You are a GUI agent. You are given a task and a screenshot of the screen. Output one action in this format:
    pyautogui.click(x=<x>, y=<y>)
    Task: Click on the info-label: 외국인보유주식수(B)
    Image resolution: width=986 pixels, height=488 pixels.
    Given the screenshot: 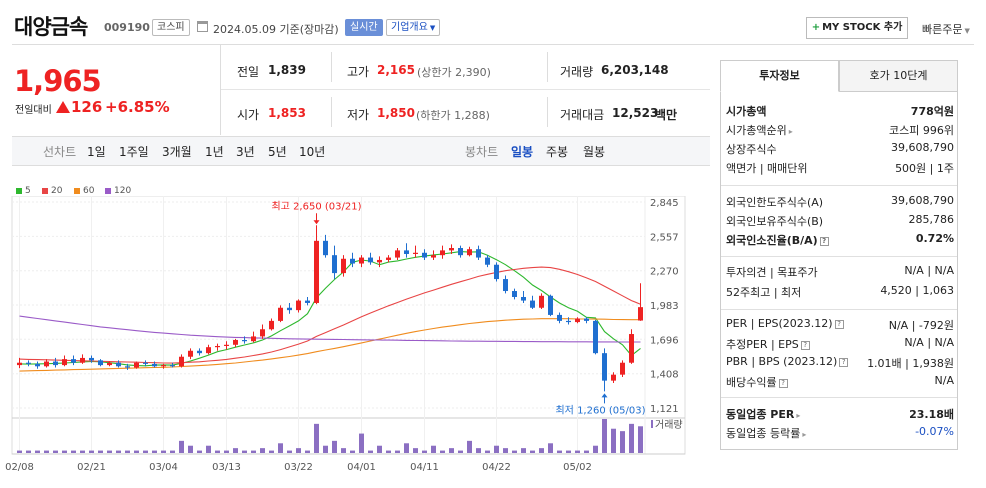 What is the action you would take?
    pyautogui.click(x=774, y=221)
    